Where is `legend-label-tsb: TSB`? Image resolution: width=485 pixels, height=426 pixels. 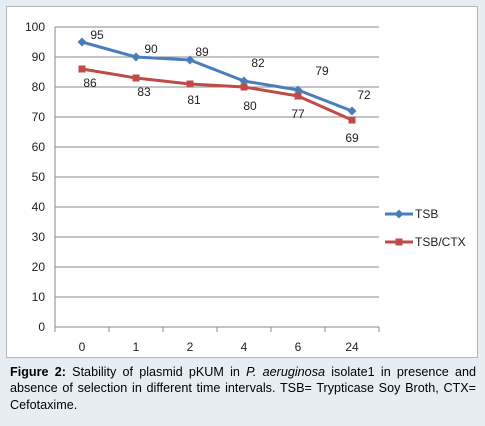
legend-label-tsb: TSB is located at coordinates (426, 214).